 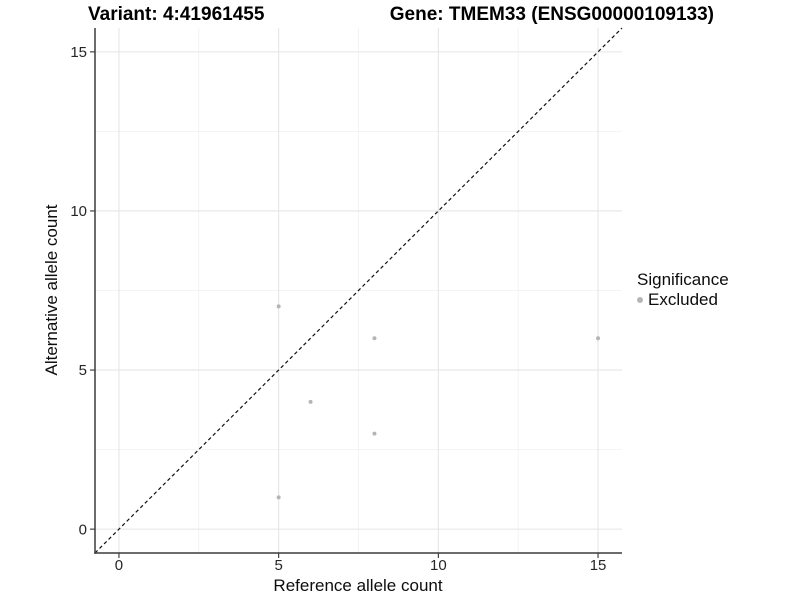 What do you see at coordinates (358, 585) in the screenshot?
I see `x-axis-title: Reference allele count` at bounding box center [358, 585].